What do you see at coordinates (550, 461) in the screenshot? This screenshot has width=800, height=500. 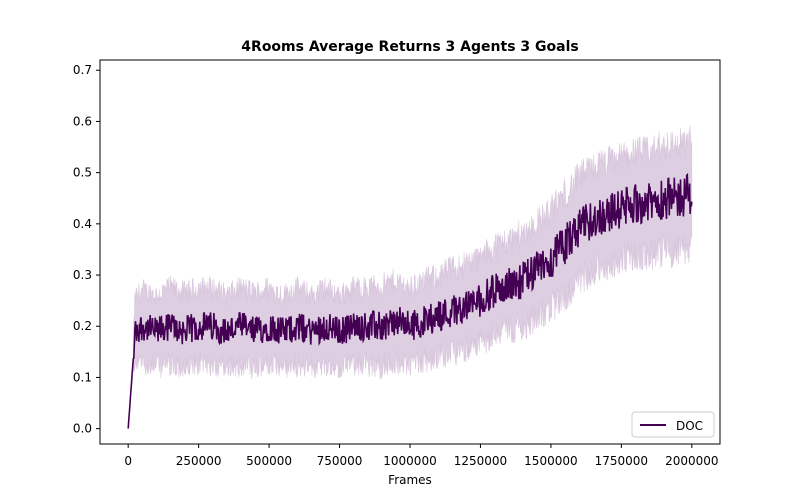 I see `x-tick-label: 1500000` at bounding box center [550, 461].